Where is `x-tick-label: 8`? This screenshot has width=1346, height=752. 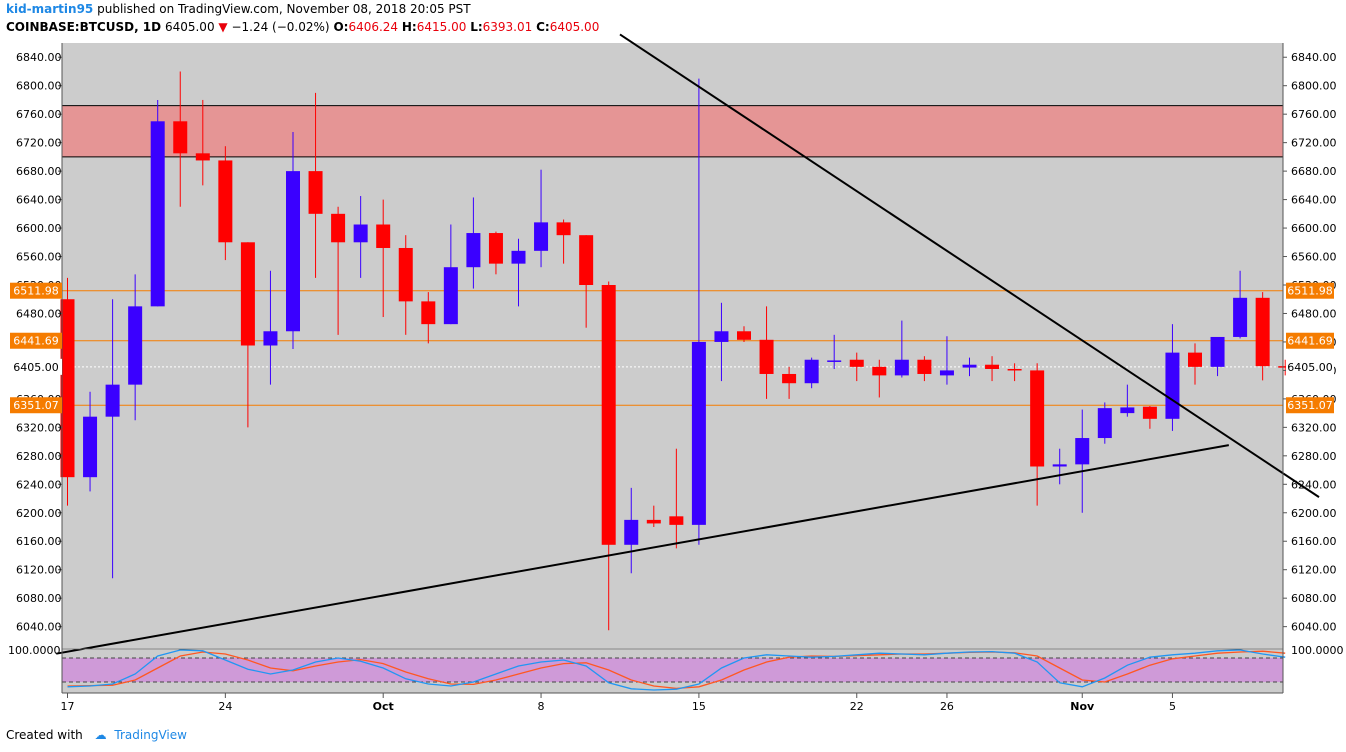 x-tick-label: 8 is located at coordinates (541, 706).